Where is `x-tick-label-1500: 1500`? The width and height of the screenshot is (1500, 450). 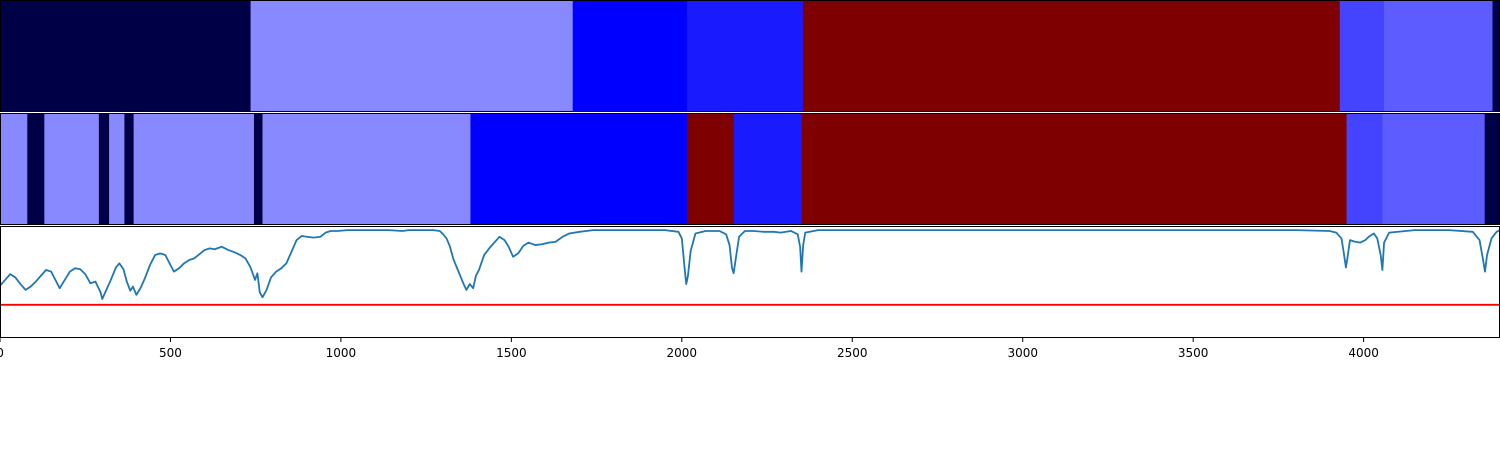 x-tick-label-1500: 1500 is located at coordinates (511, 353).